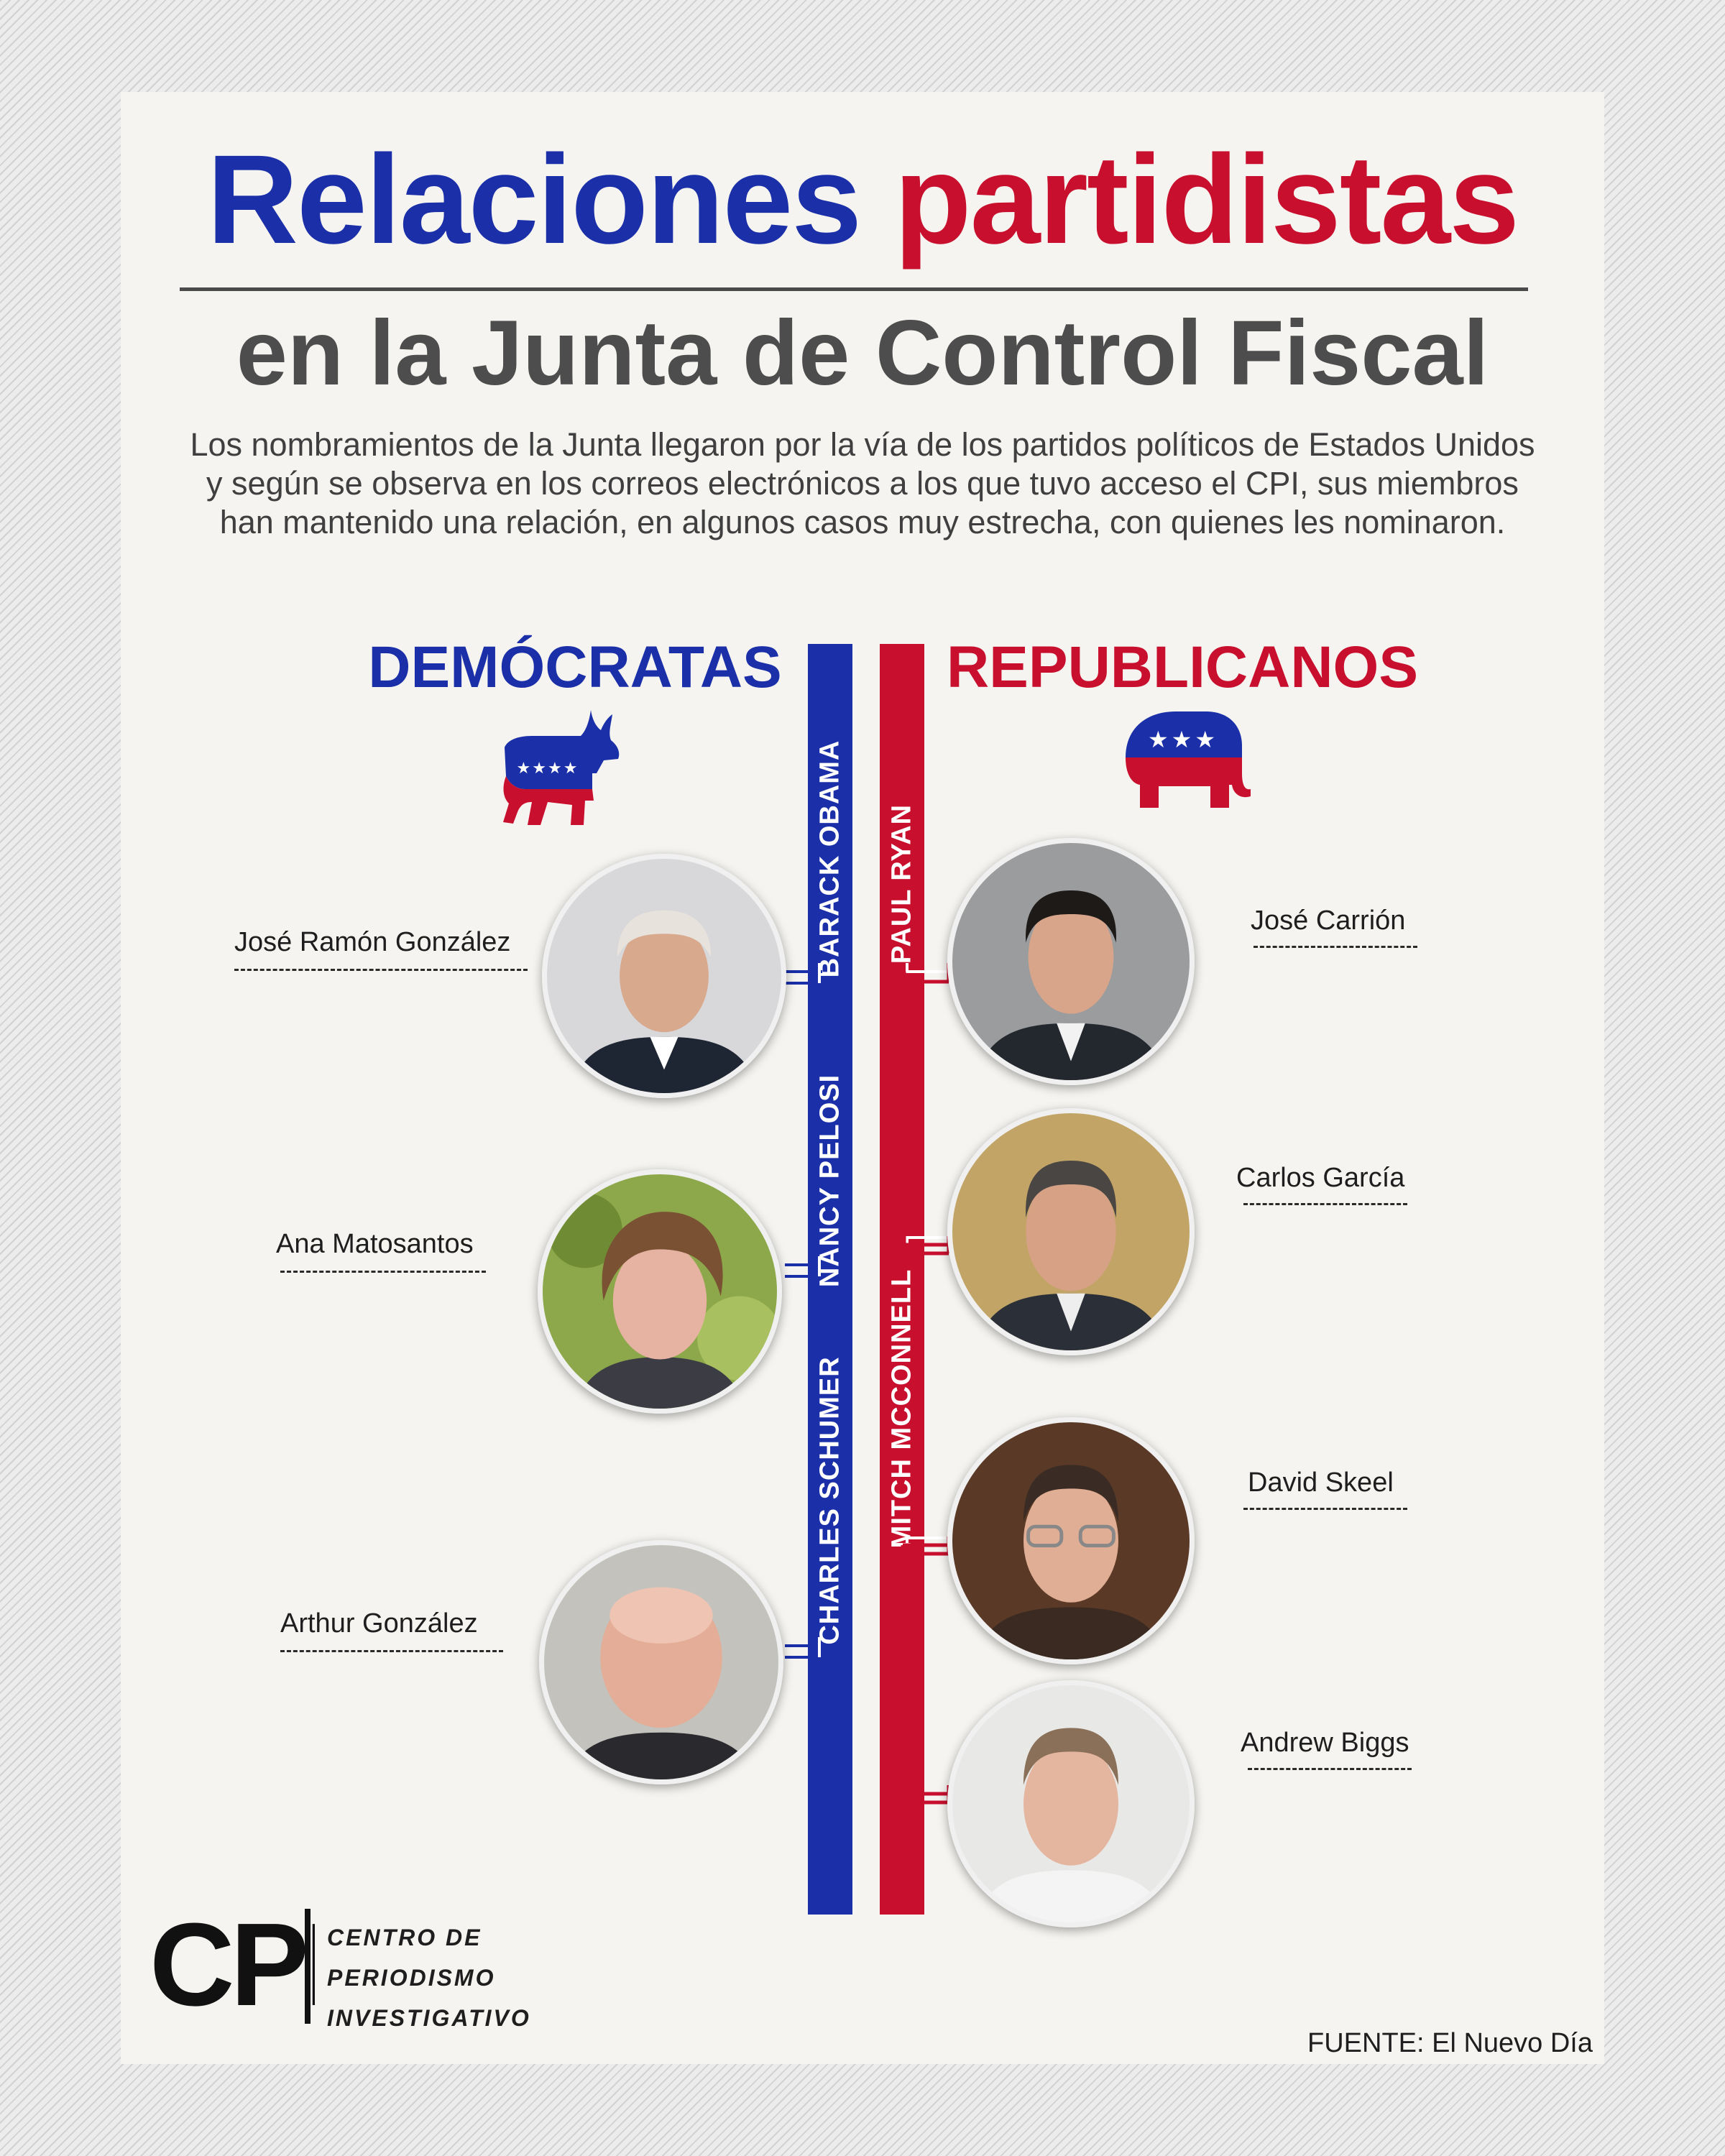 Image resolution: width=1725 pixels, height=2156 pixels. I want to click on page-subtitle: en la Junta de Control Fiscal, so click(862, 353).